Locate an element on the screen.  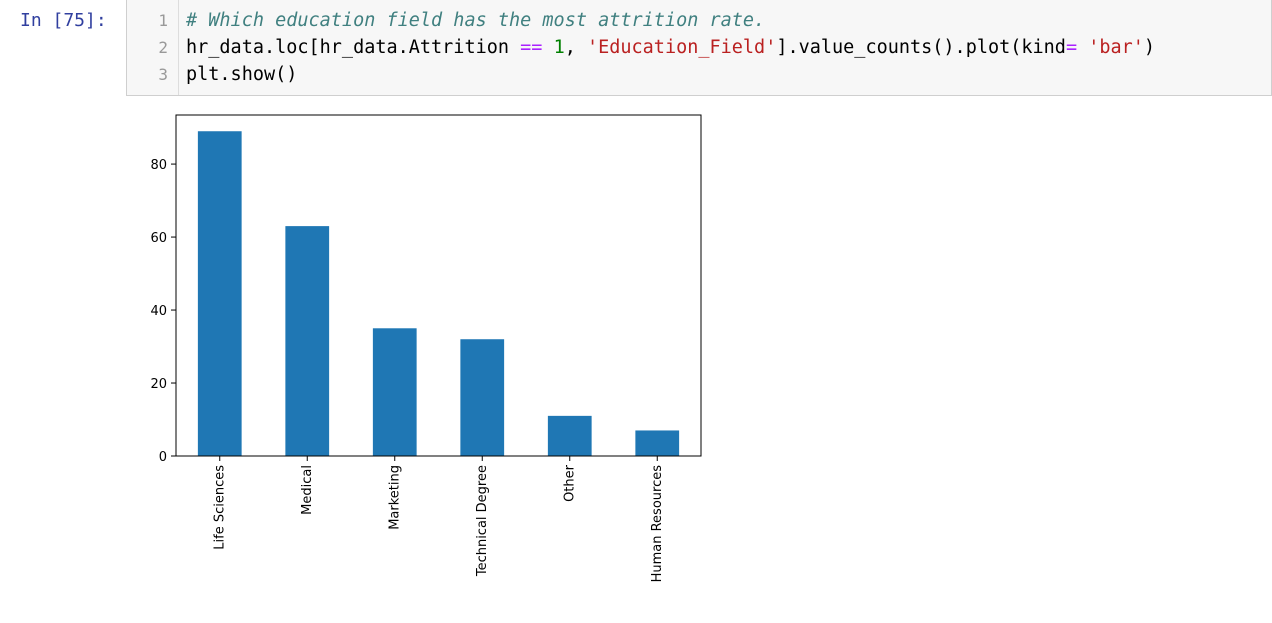
x-tick-label: Medical is located at coordinates (307, 490).